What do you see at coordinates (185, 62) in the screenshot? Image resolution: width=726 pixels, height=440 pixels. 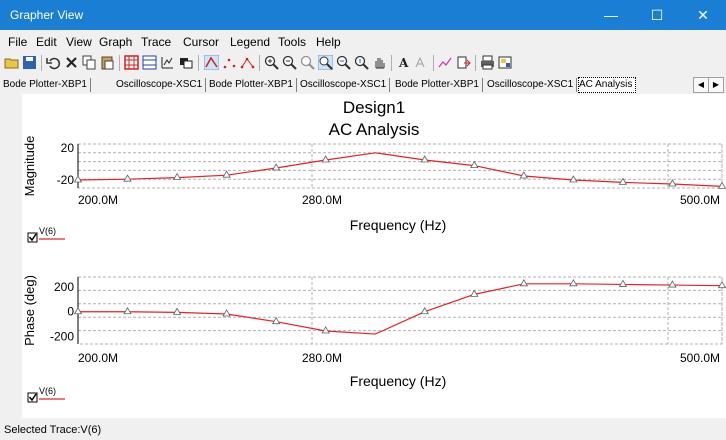 I see `cursors-icon` at bounding box center [185, 62].